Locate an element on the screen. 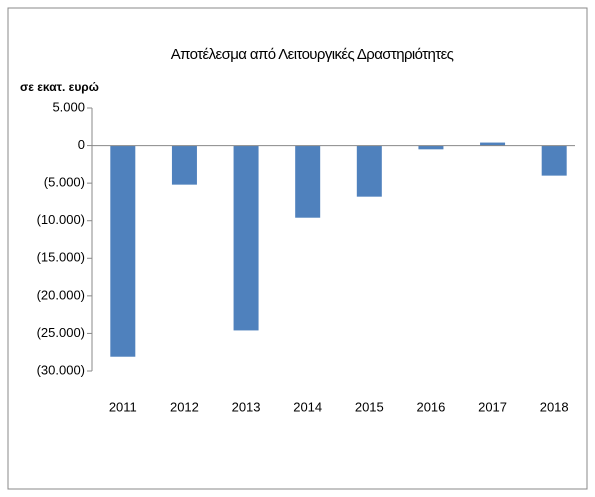 This screenshot has height=497, width=595. y-tick-label: (20.000) is located at coordinates (61, 294).